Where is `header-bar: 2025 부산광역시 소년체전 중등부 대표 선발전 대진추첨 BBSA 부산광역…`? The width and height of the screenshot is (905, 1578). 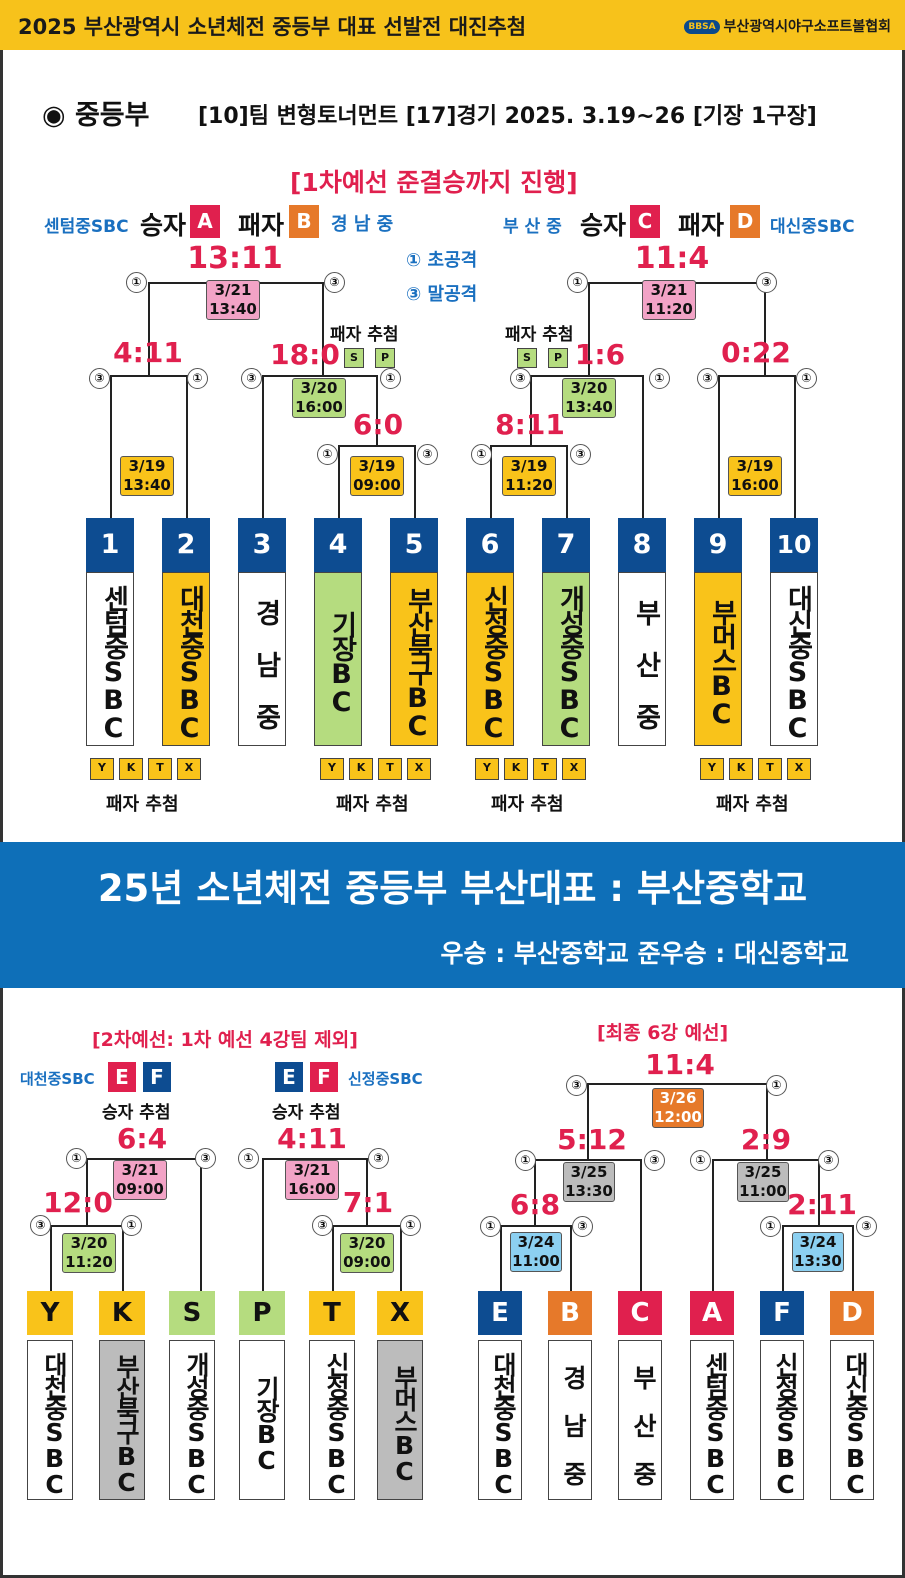 header-bar: 2025 부산광역시 소년체전 중등부 대표 선발전 대진추첨 BBSA 부산광역… is located at coordinates (452, 25).